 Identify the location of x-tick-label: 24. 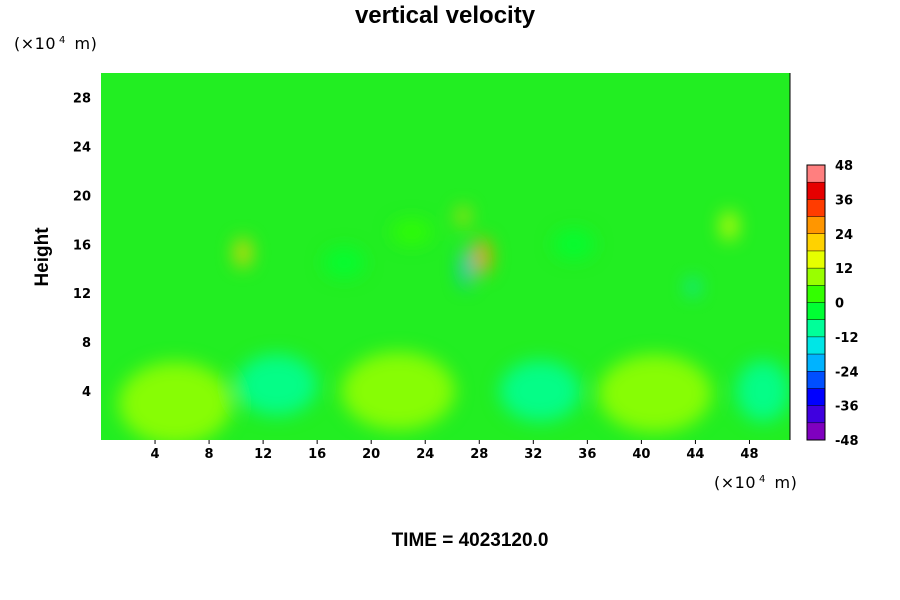
(425, 454).